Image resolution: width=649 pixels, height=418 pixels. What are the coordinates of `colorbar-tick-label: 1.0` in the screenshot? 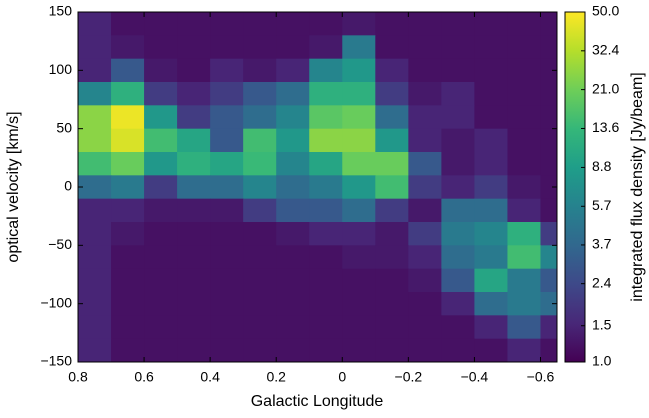 It's located at (602, 361).